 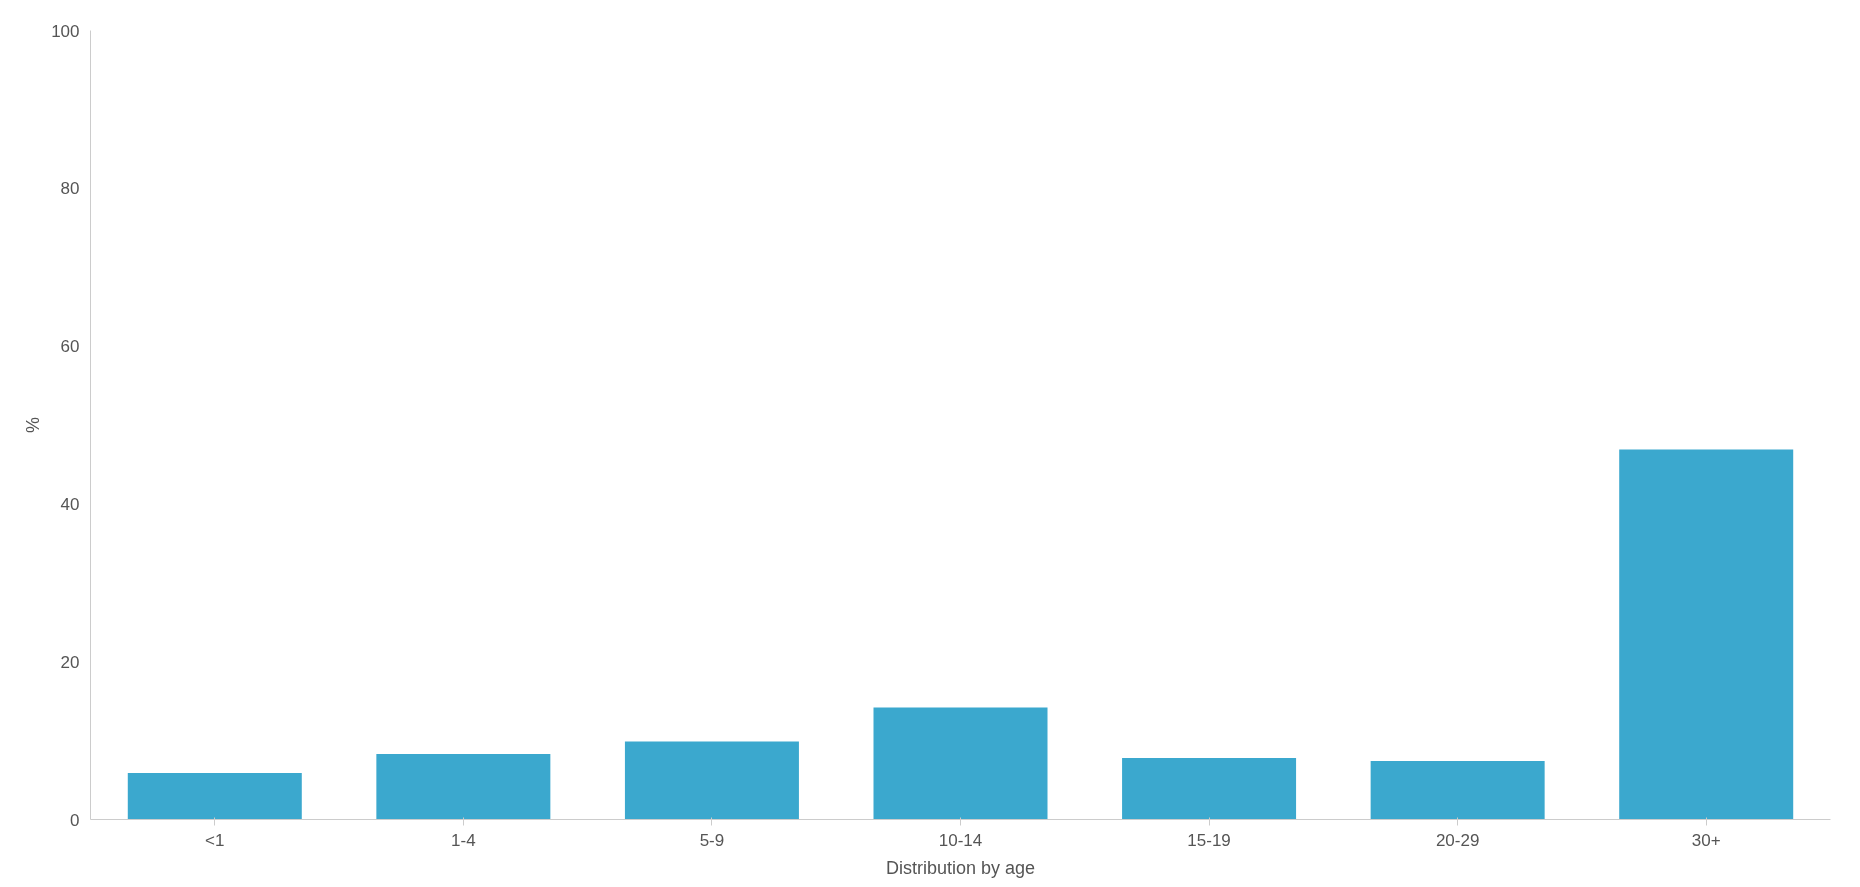 I want to click on x-tick-label: 10-14, so click(x=960, y=840).